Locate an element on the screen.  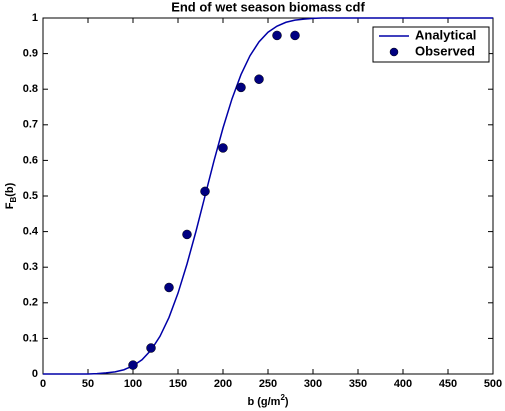
legend-label: Analytical is located at coordinates (445, 34).